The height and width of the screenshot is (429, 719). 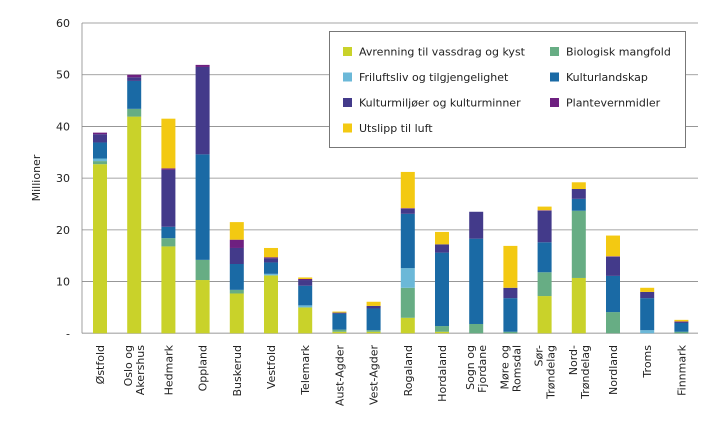 What do you see at coordinates (539, 356) in the screenshot?
I see `x-tick-label-line: Sør-` at bounding box center [539, 356].